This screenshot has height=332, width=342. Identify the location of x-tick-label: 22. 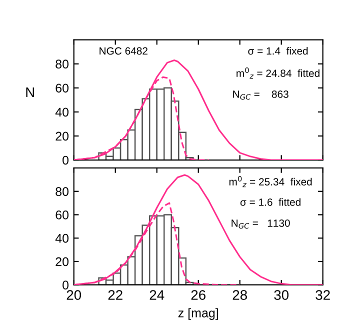
(115, 295).